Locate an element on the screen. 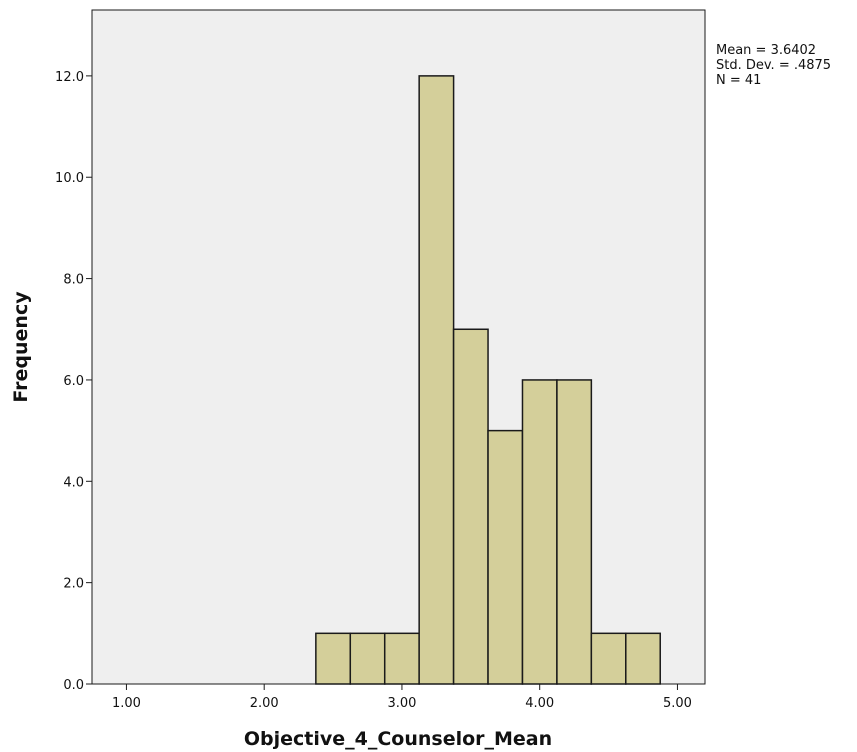 Image resolution: width=857 pixels, height=752 pixels. x-tick-label: 4.00 is located at coordinates (539, 703).